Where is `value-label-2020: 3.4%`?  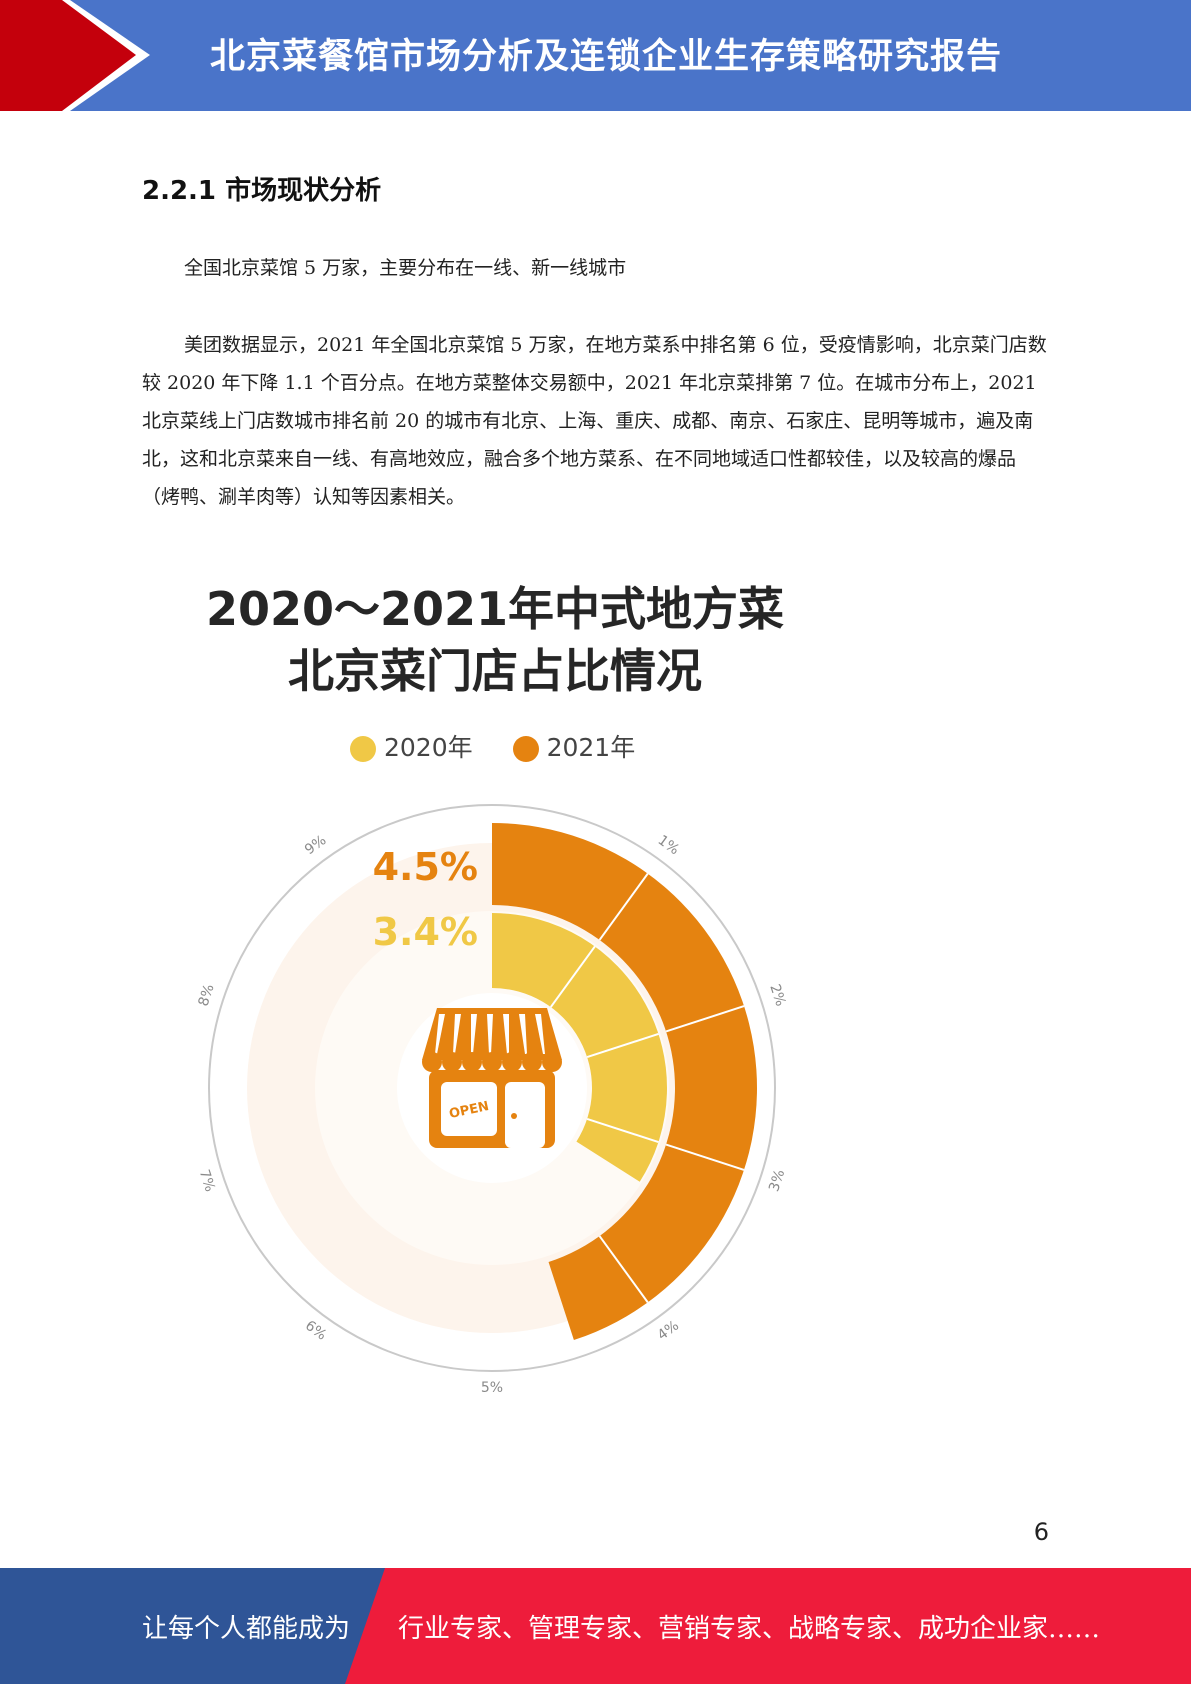
value-label-2020: 3.4% is located at coordinates (425, 932).